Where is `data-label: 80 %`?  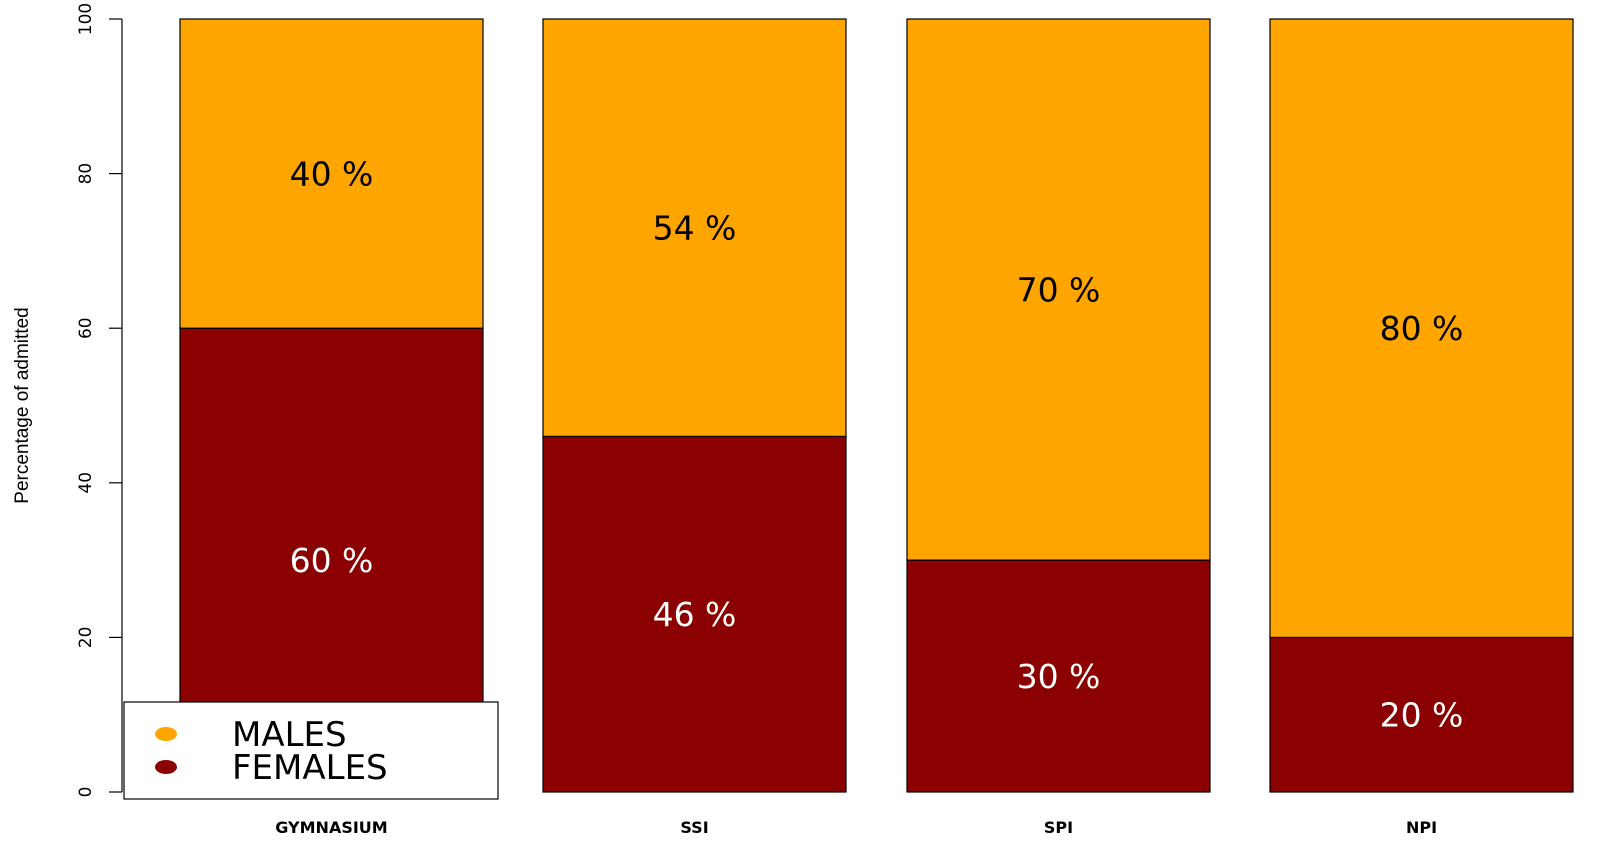
data-label: 80 % is located at coordinates (1422, 328).